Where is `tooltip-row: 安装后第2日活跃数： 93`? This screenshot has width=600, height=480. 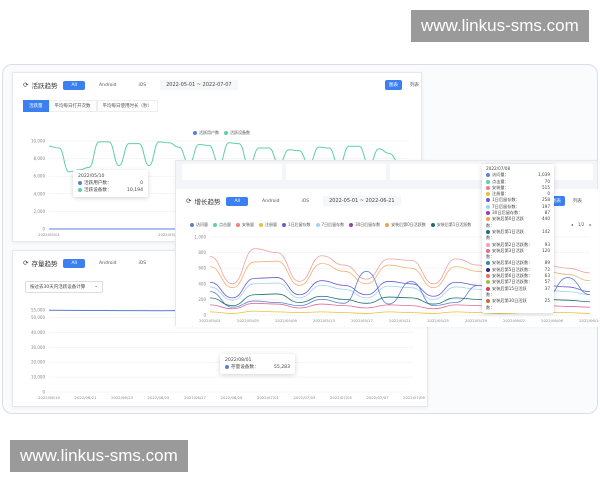 tooltip-row: 安装后第2日活跃数： 93 is located at coordinates (518, 245).